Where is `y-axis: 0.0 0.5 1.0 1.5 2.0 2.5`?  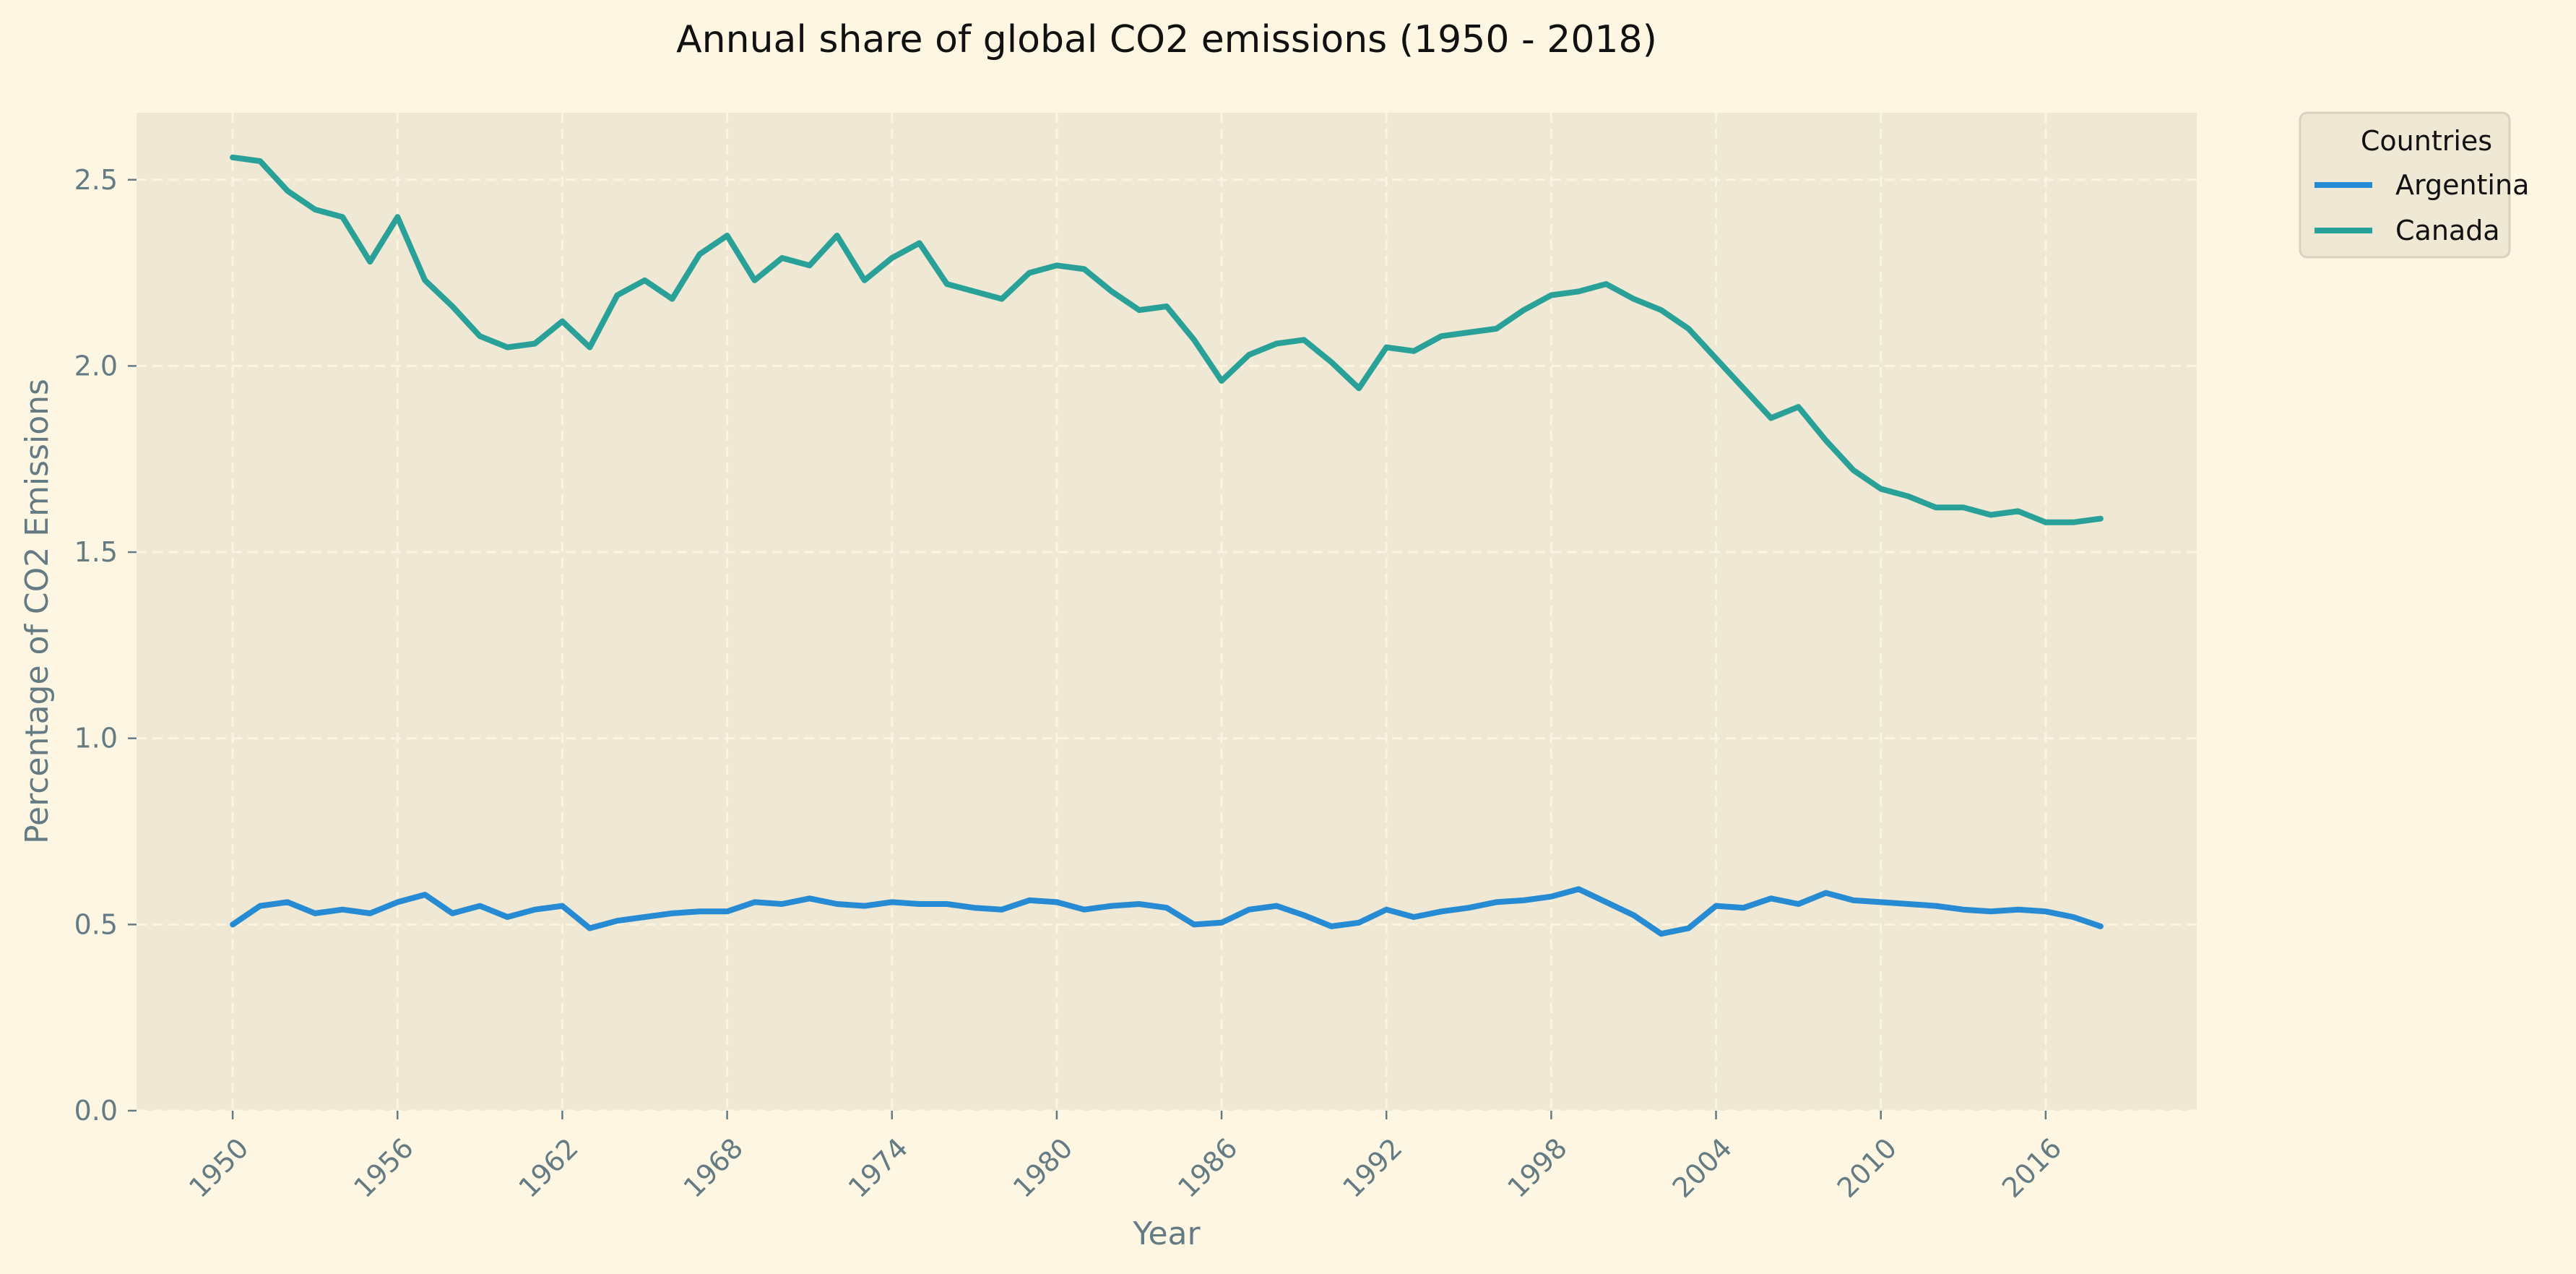
y-axis: 0.0 0.5 1.0 1.5 2.0 2.5 is located at coordinates (105, 645).